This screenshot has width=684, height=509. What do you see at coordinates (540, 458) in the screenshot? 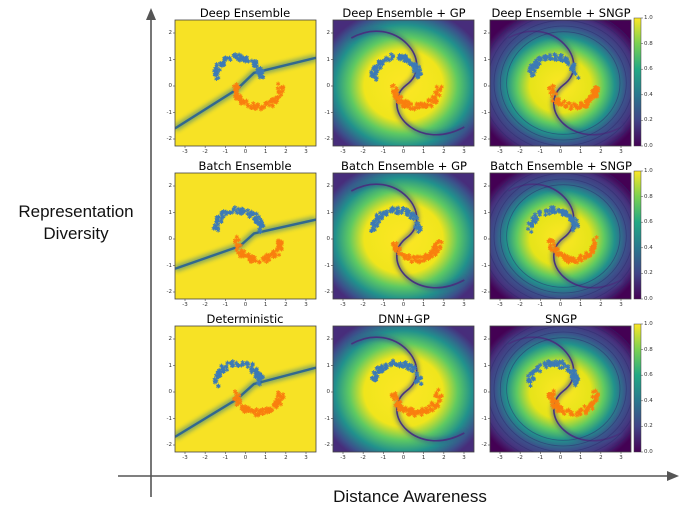
I see `x-tick-label: -1` at bounding box center [540, 458].